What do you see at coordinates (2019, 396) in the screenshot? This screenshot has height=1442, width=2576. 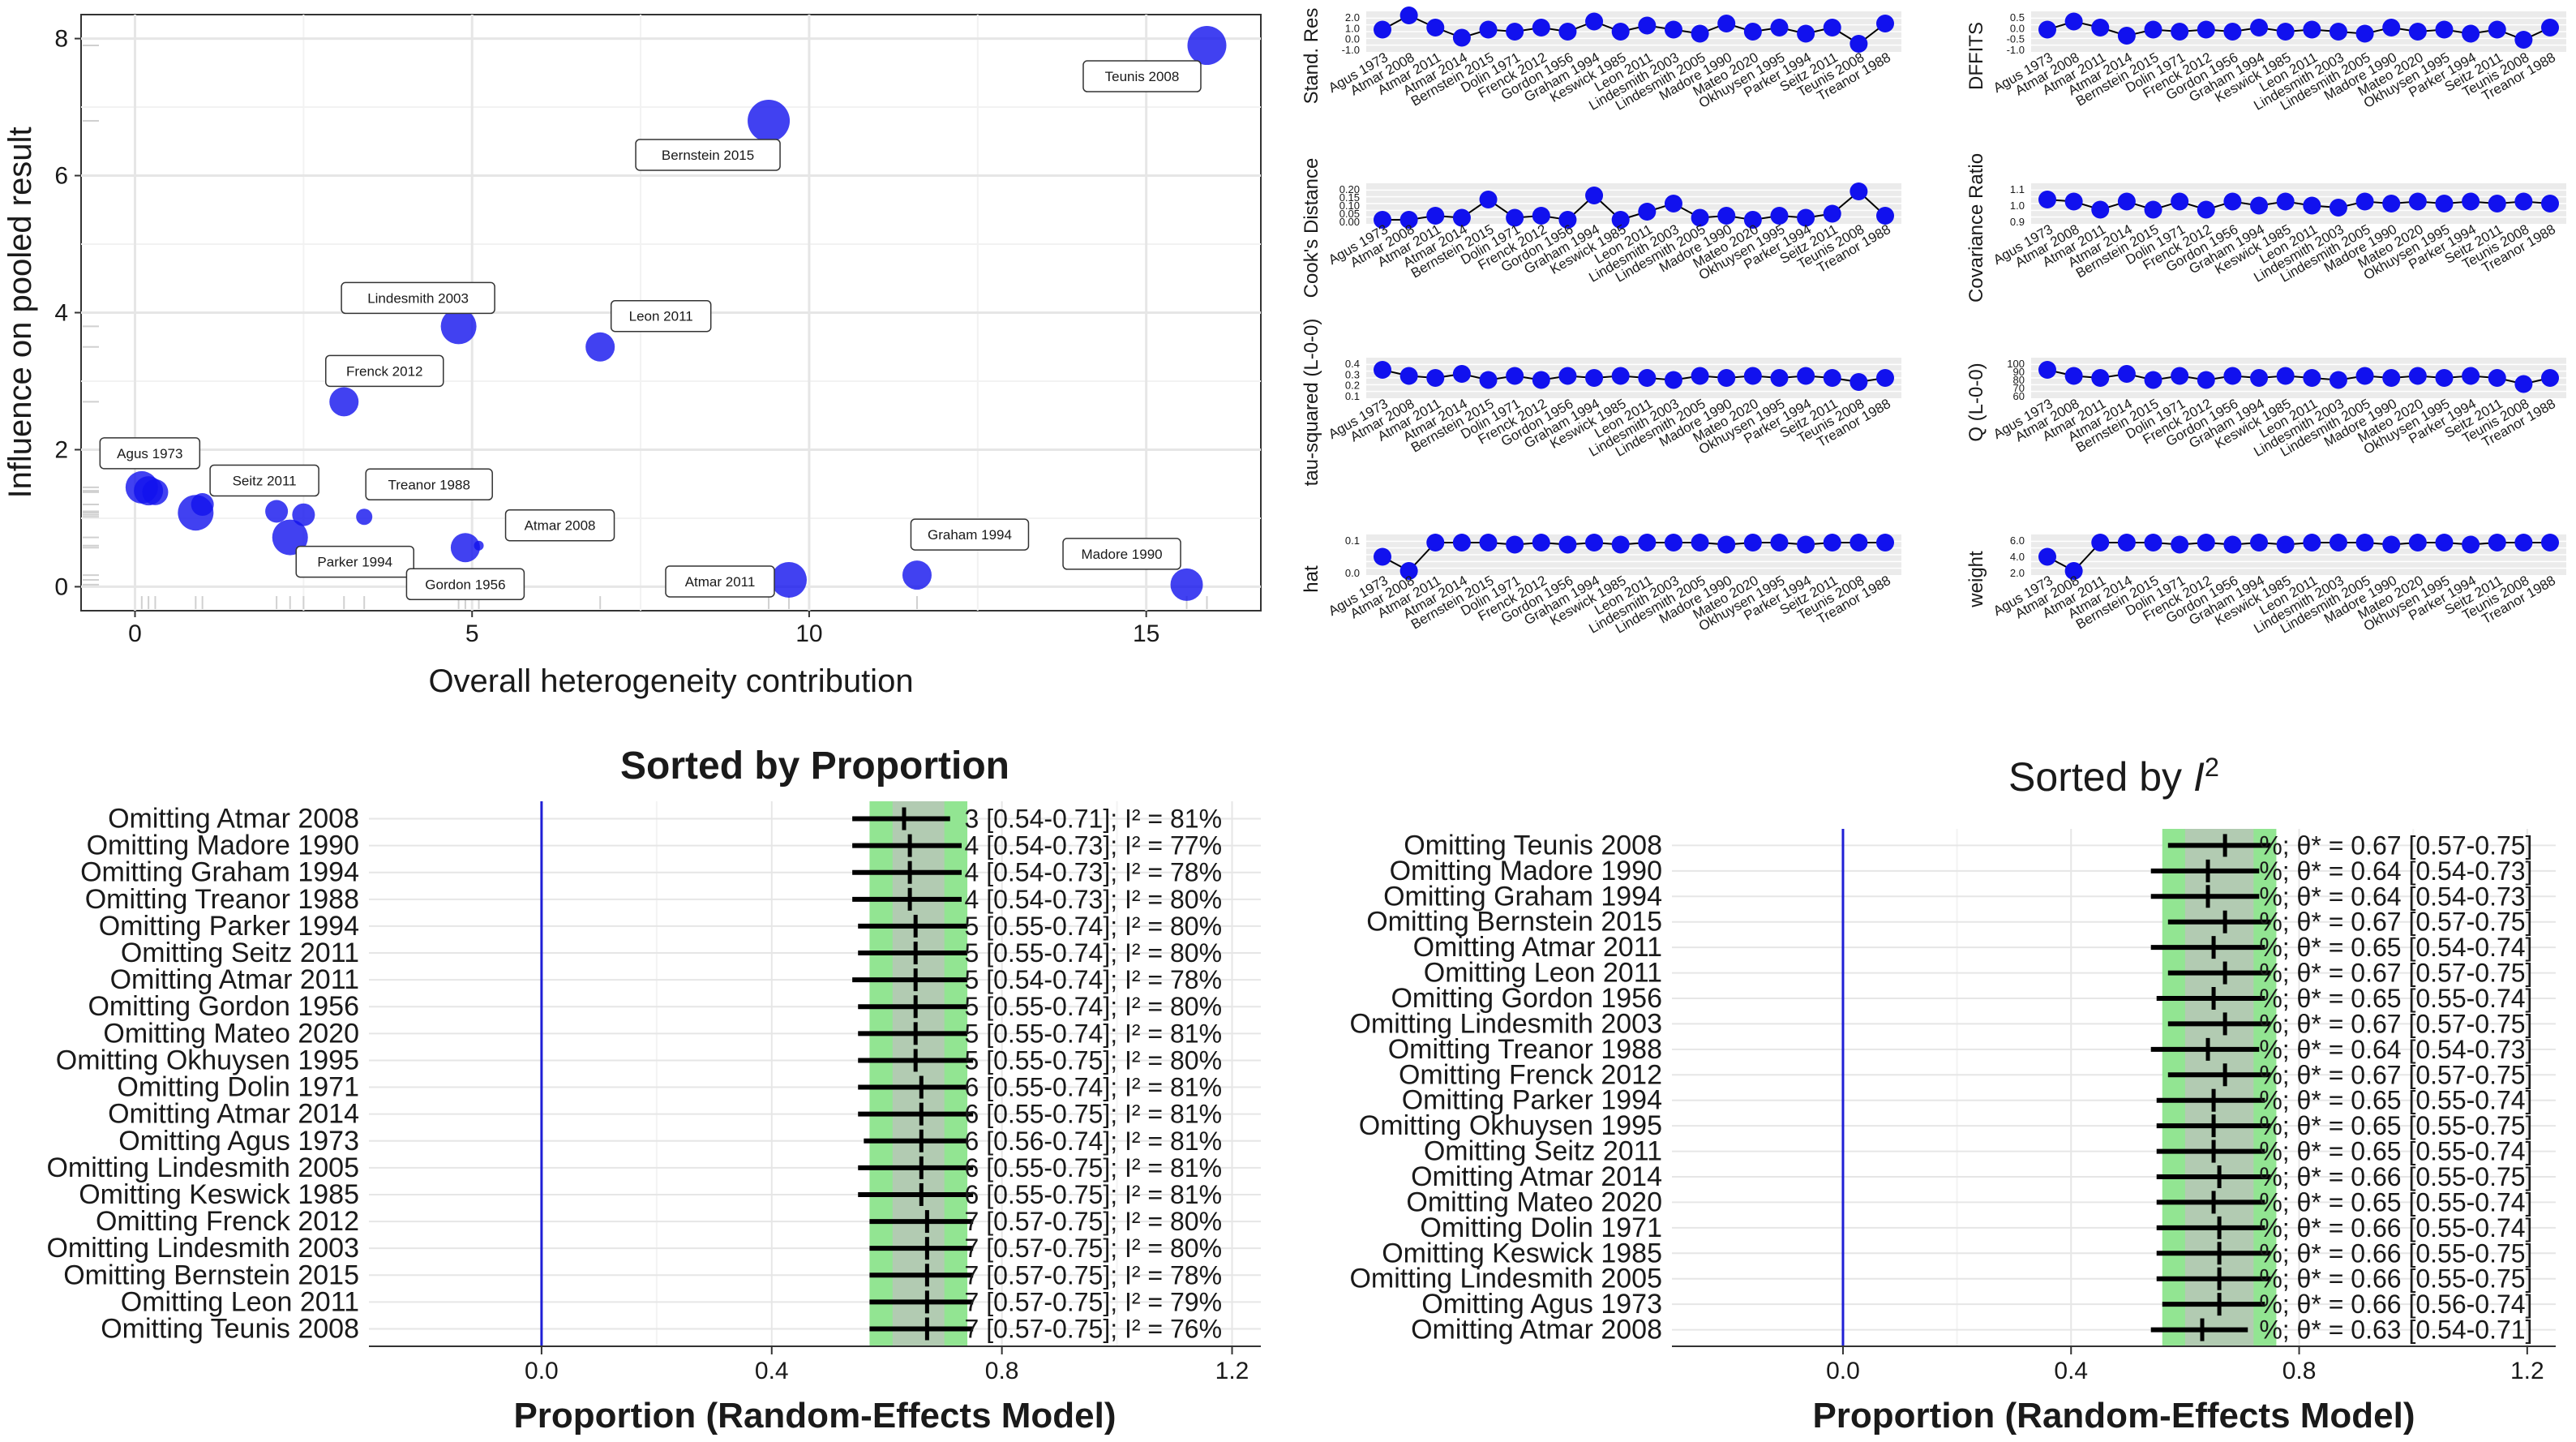 I see `y-tick-label: 60` at bounding box center [2019, 396].